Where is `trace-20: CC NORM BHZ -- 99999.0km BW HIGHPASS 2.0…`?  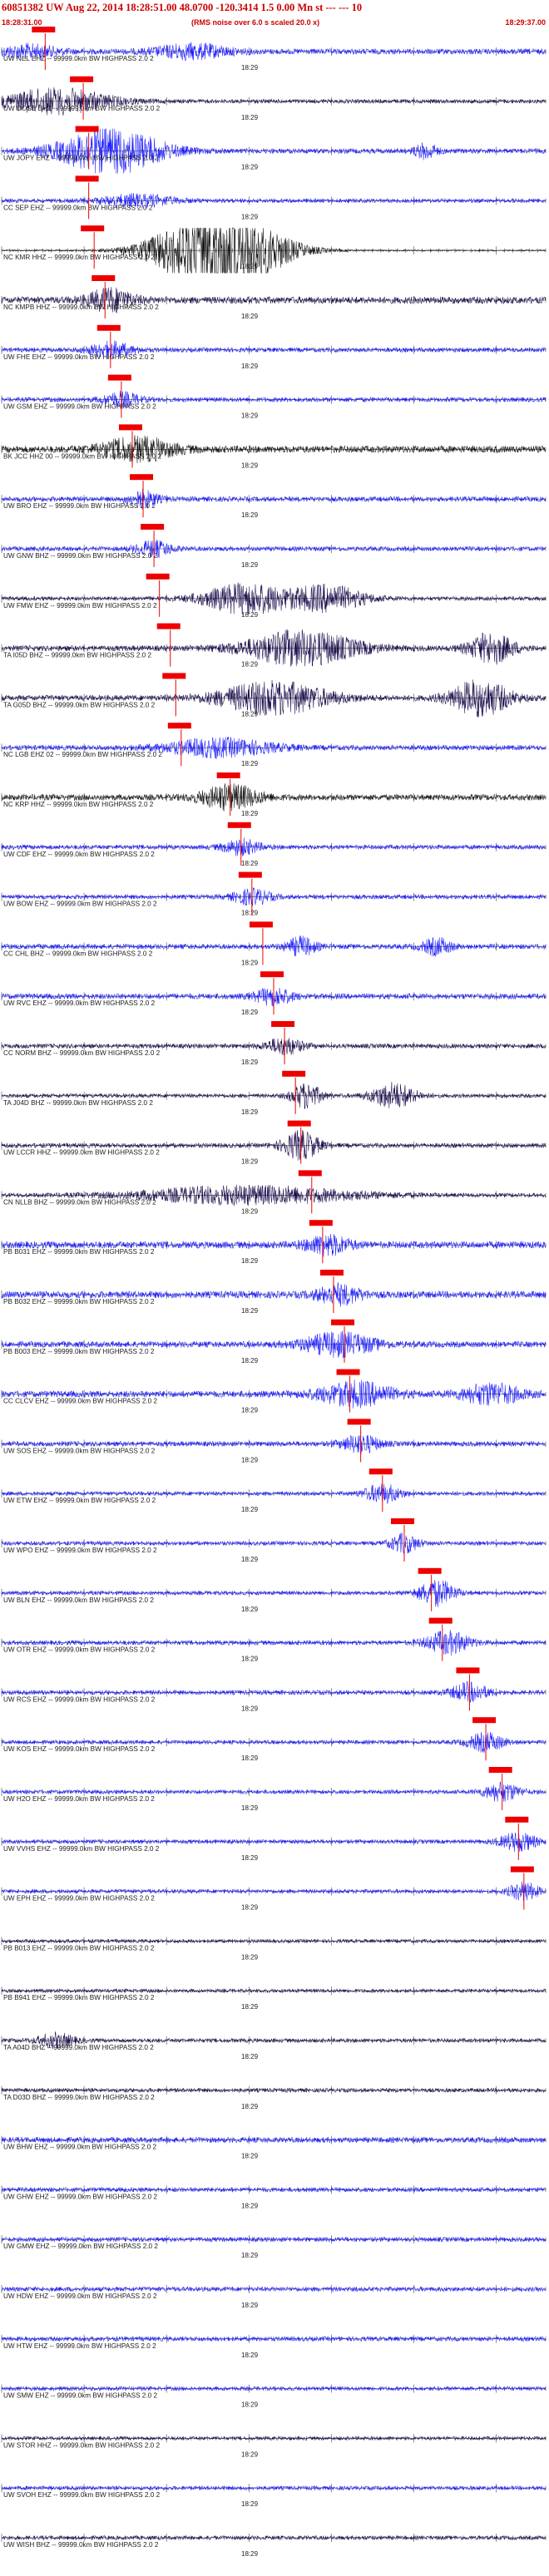 trace-20: CC NORM BHZ -- 99999.0km BW HIGHPASS 2.0… is located at coordinates (274, 1043).